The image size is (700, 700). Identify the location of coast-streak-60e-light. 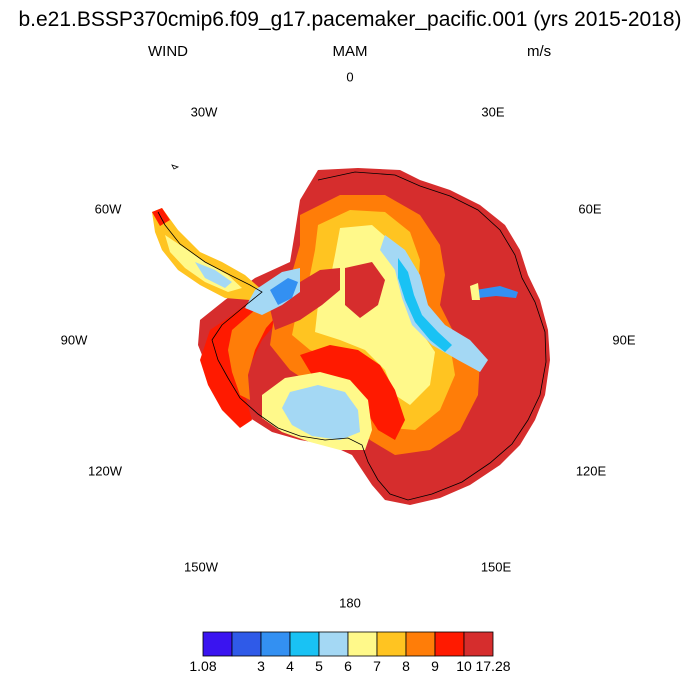
(475, 291).